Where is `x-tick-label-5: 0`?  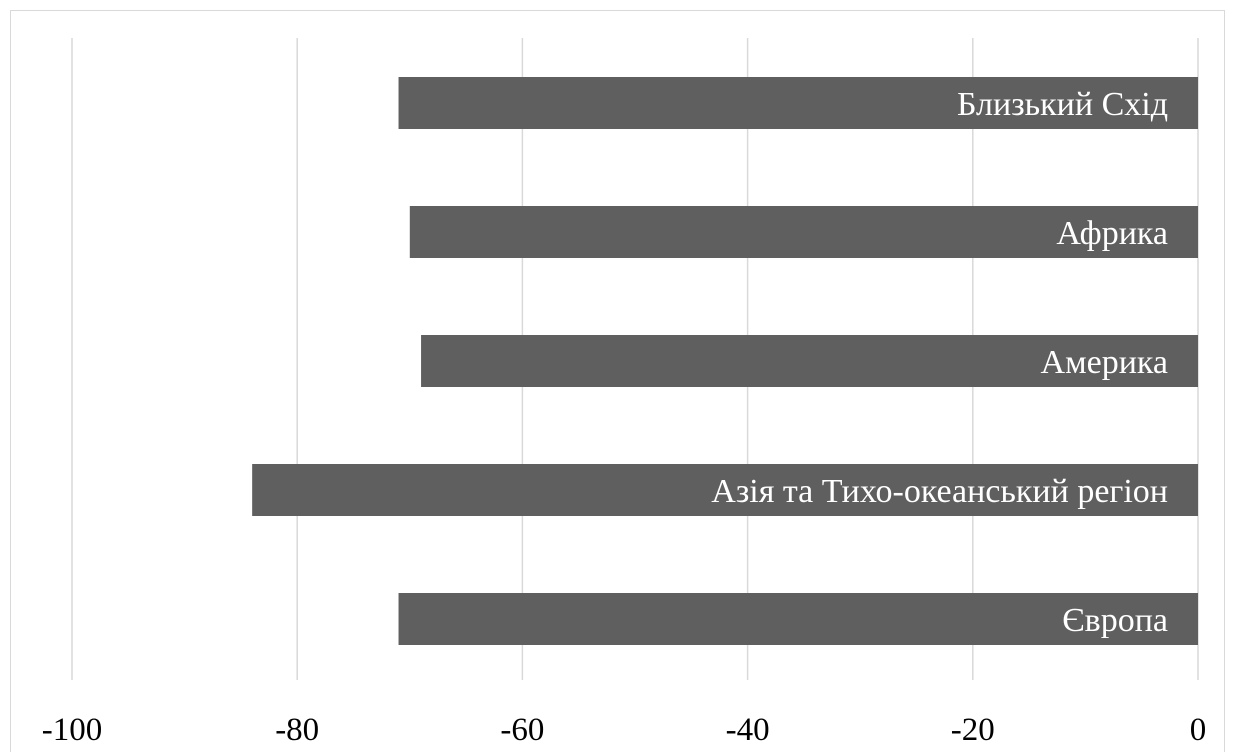
x-tick-label-5: 0 is located at coordinates (1198, 730).